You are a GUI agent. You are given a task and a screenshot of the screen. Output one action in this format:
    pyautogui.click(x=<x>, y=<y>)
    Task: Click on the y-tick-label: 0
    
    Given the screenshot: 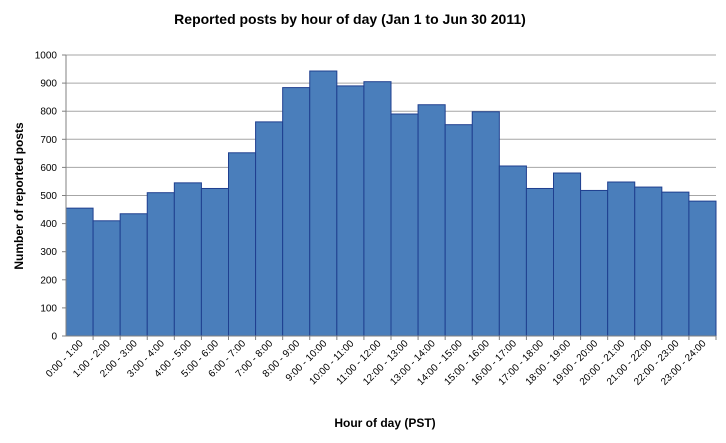 What is the action you would take?
    pyautogui.click(x=54, y=337)
    